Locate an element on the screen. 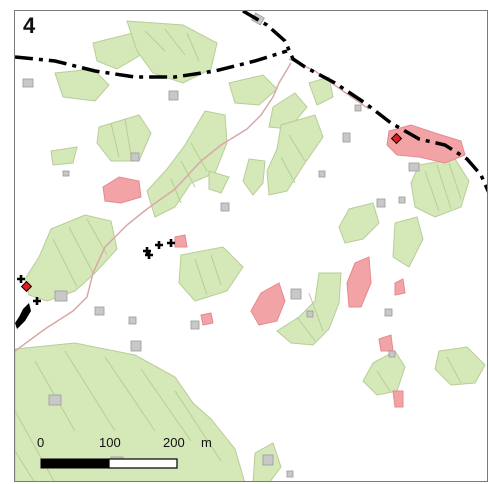 This screenshot has width=489, height=484. panel-label: 4 is located at coordinates (29, 25).